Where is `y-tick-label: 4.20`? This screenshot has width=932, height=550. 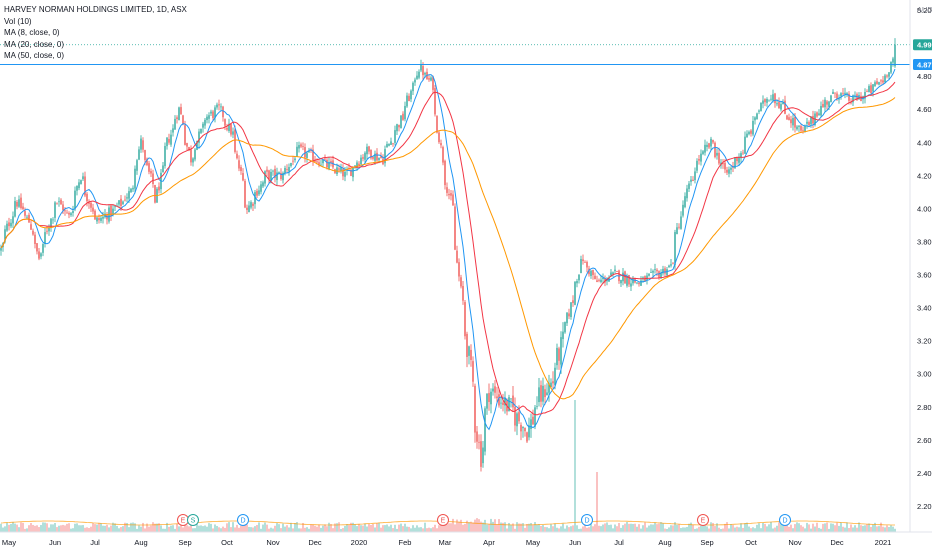
y-tick-label: 4.20 is located at coordinates (924, 175).